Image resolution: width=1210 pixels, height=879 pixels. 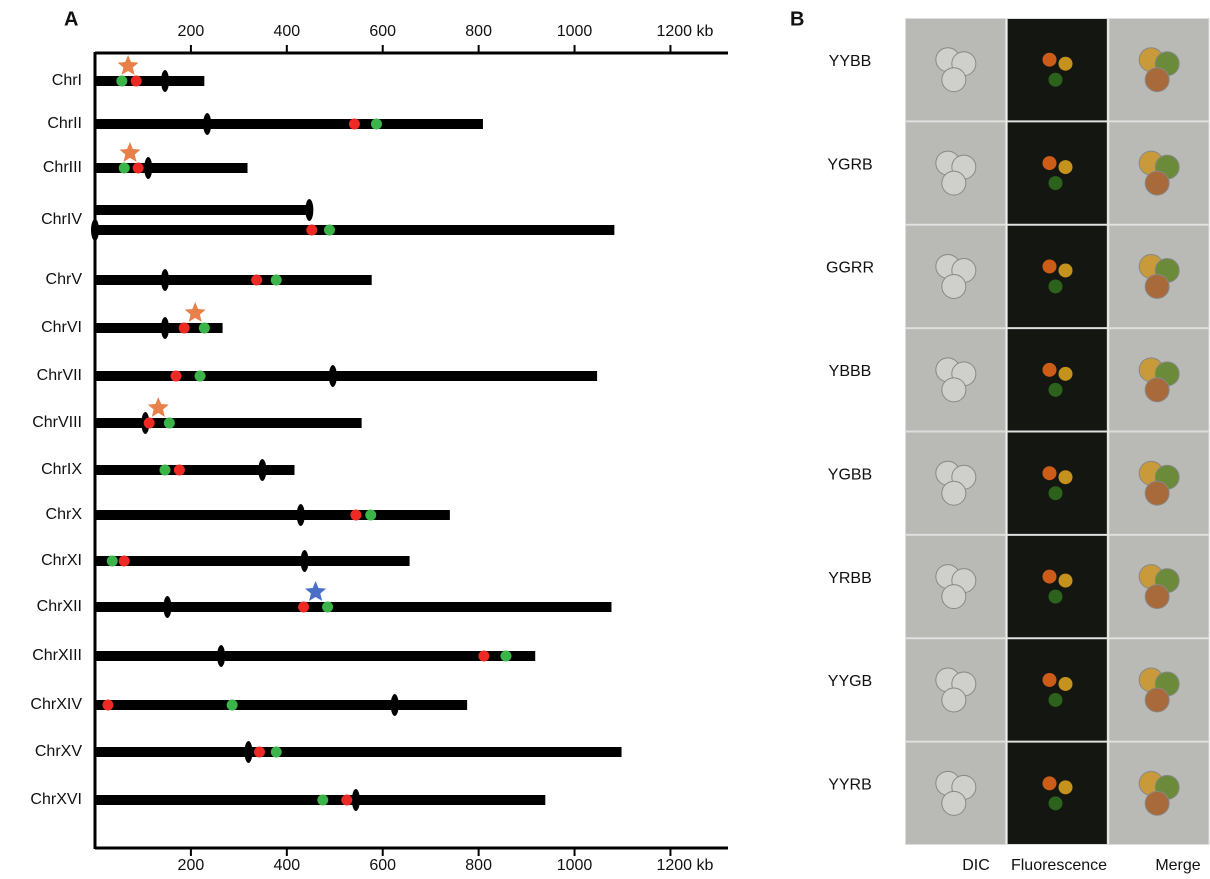 I want to click on row-label: YGRB, so click(x=849, y=164).